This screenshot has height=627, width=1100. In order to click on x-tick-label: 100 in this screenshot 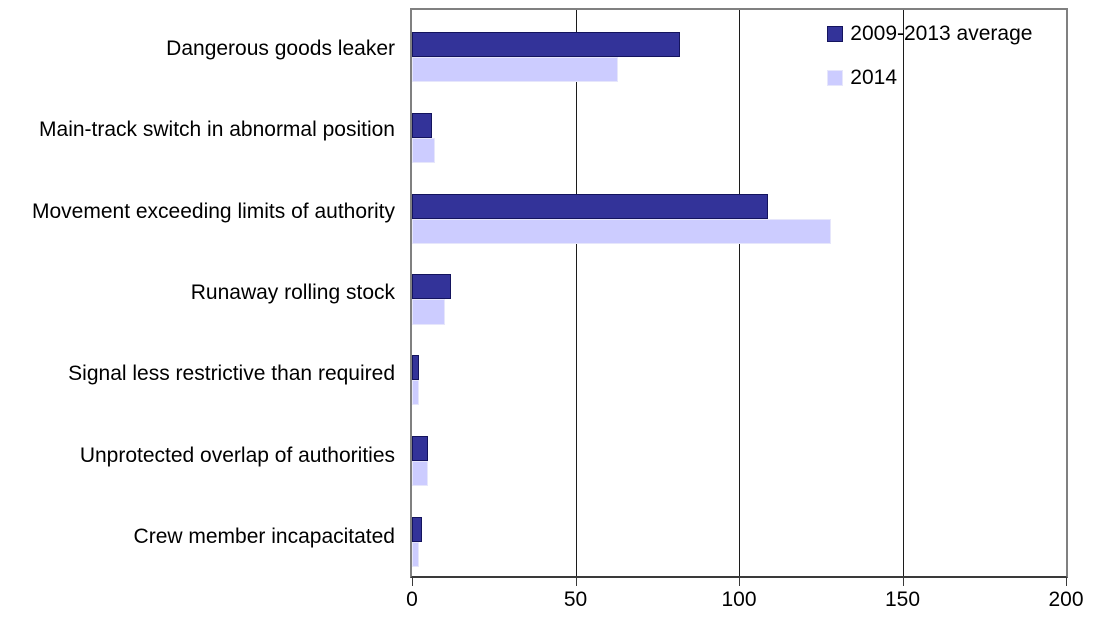, I will do `click(739, 599)`.